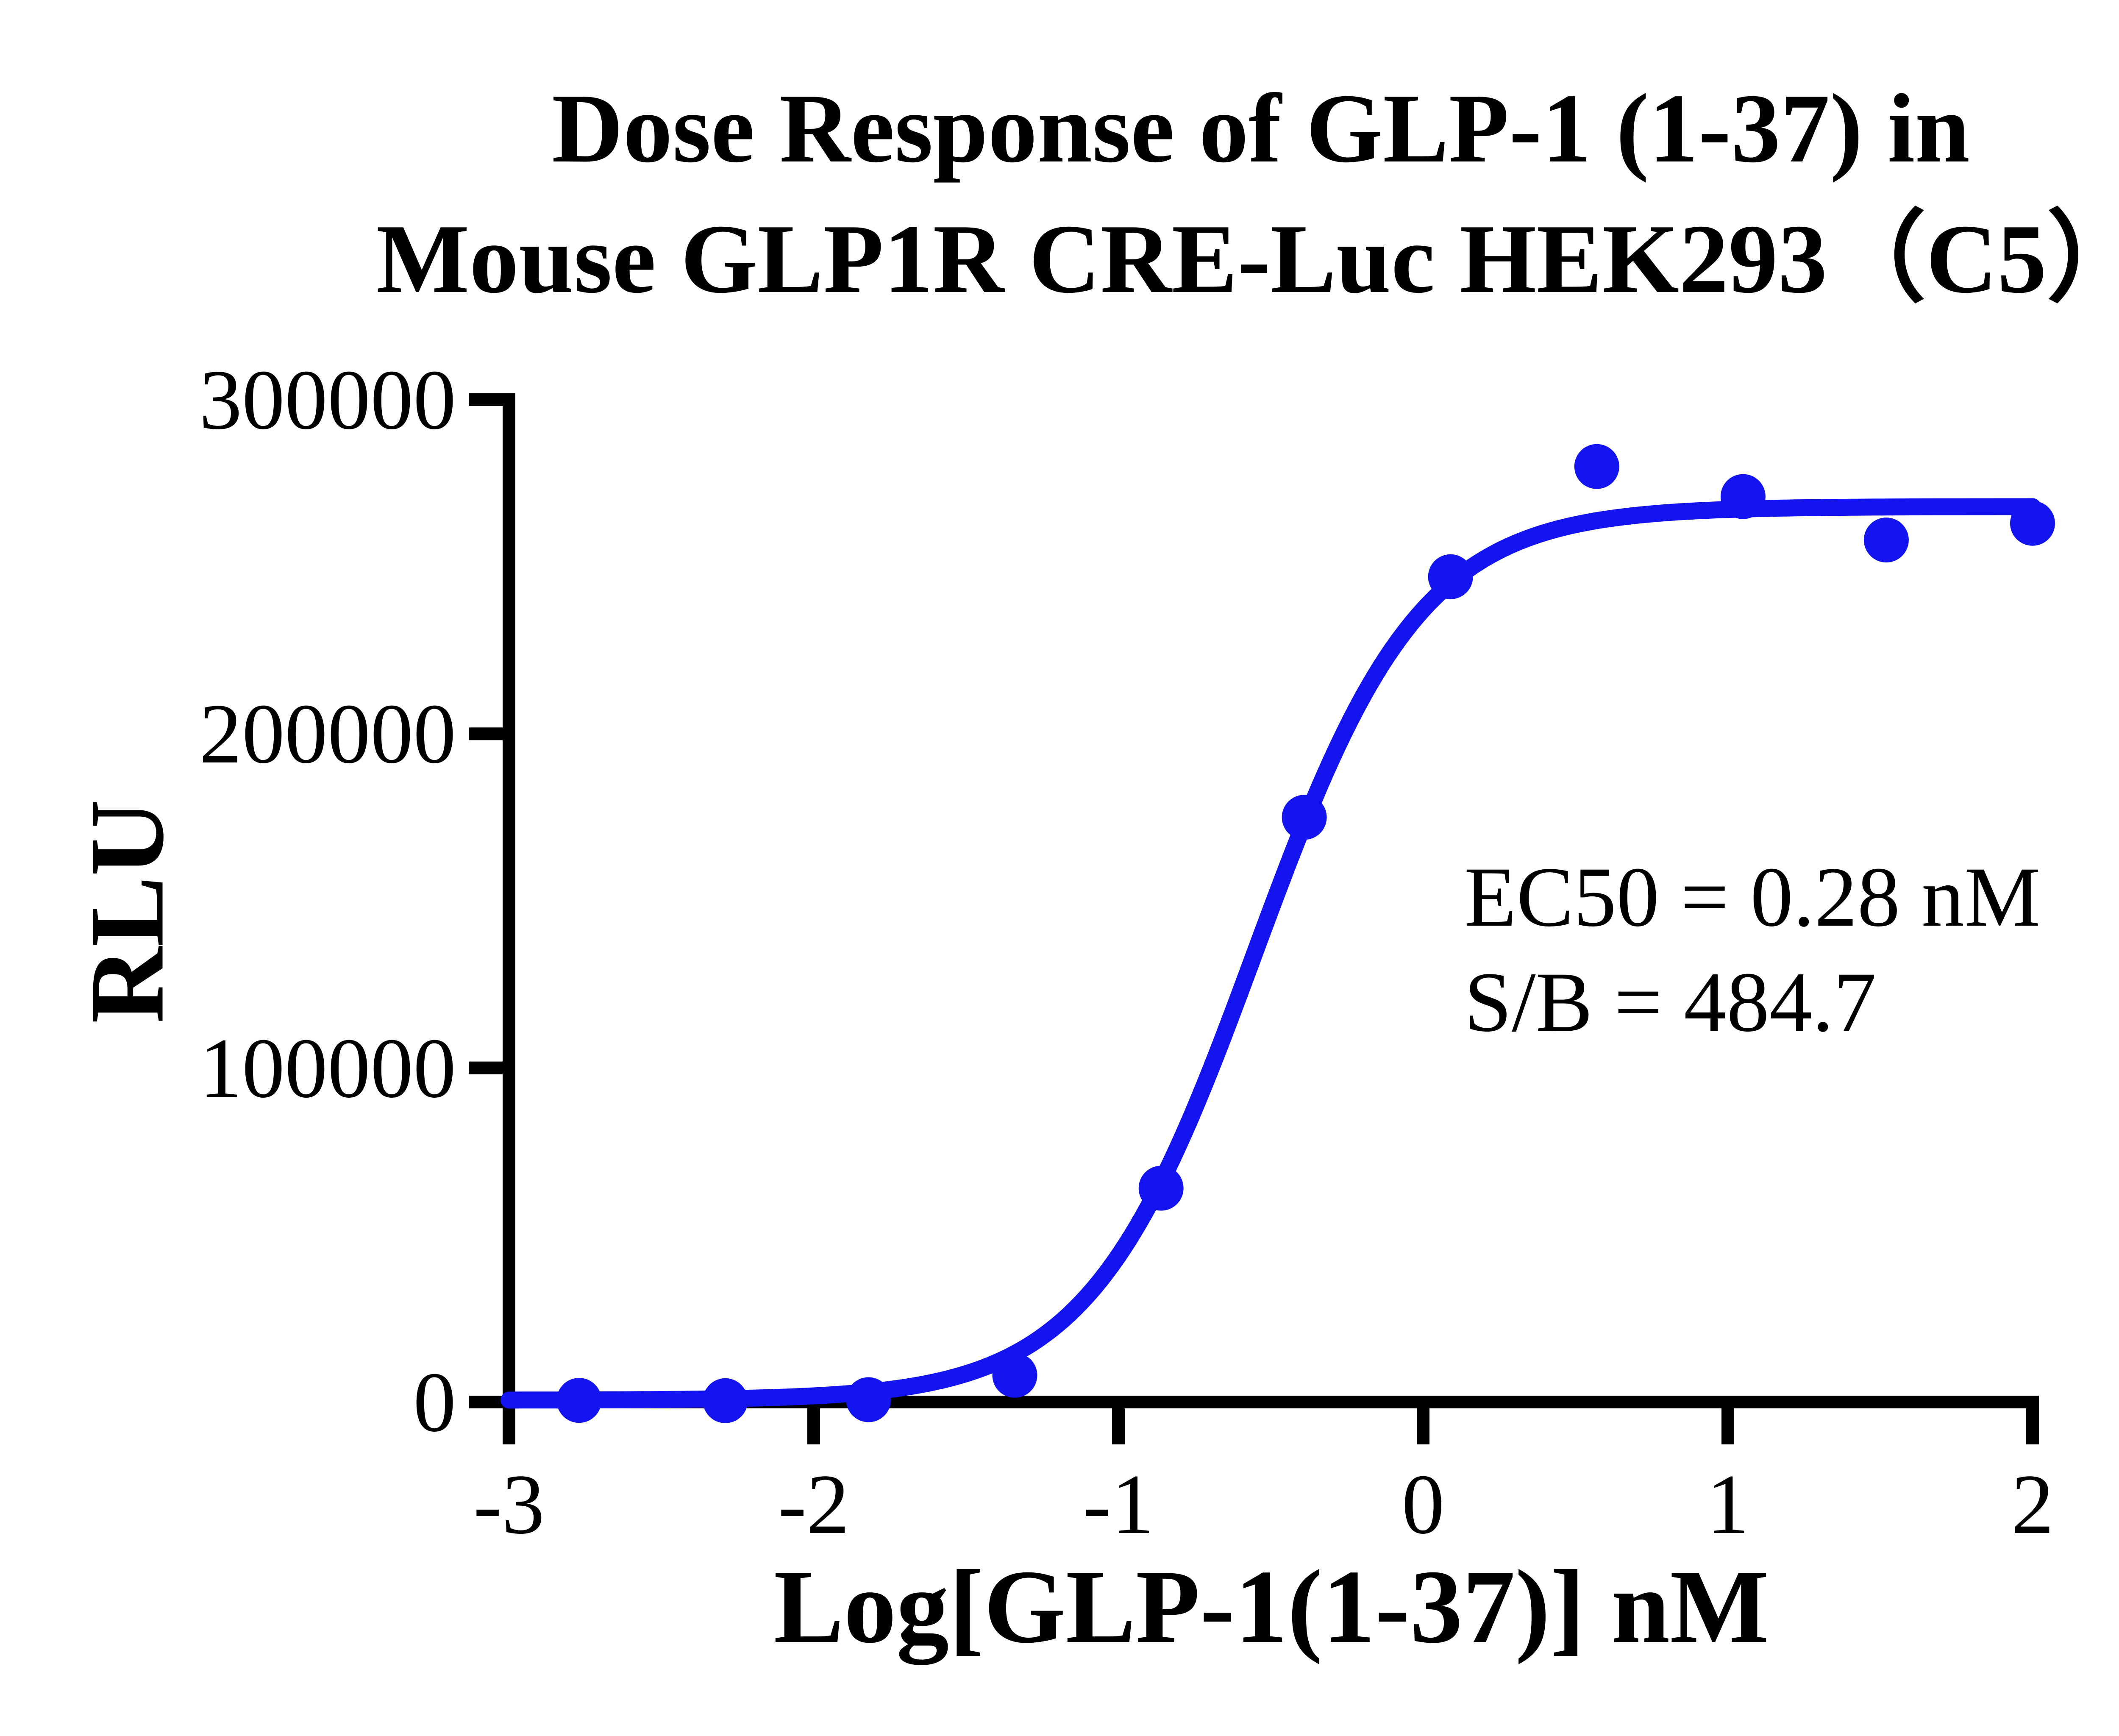 This screenshot has height=1736, width=2119. Describe the element at coordinates (1261, 128) in the screenshot. I see `chart-title-line1: Dose Response of GLP-1 (1-37) in` at that location.